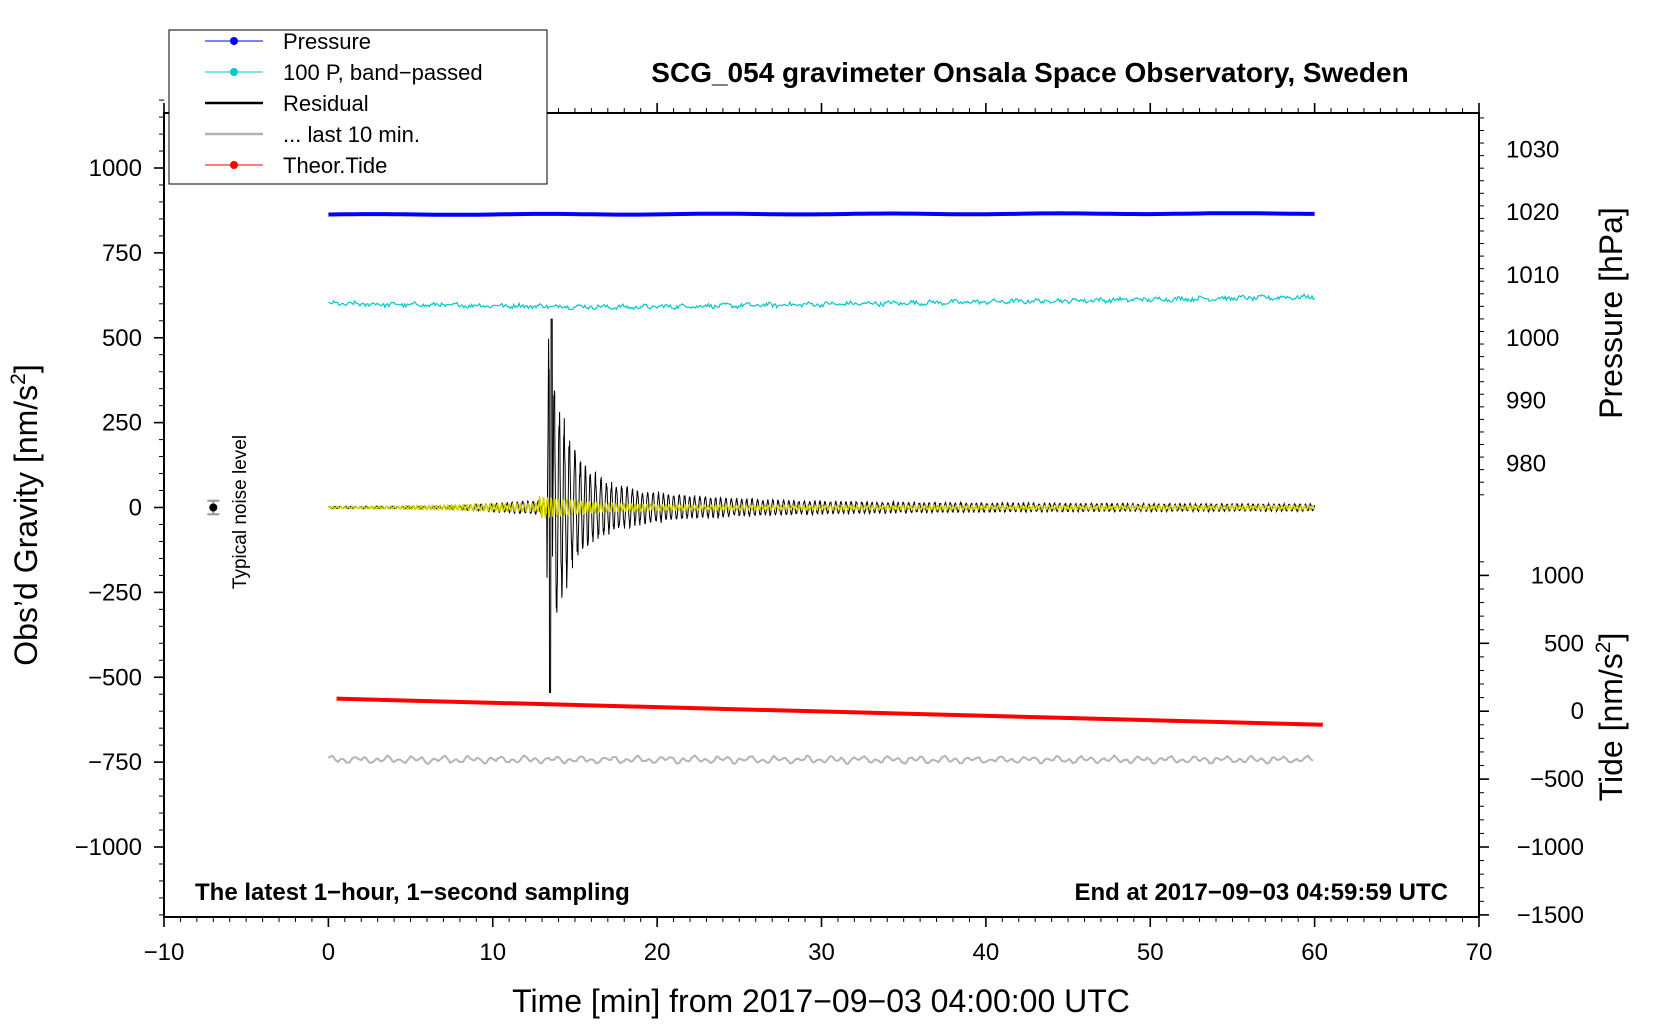 This screenshot has width=1660, height=1025. Describe the element at coordinates (821, 214) in the screenshot. I see `series-pressure` at that location.